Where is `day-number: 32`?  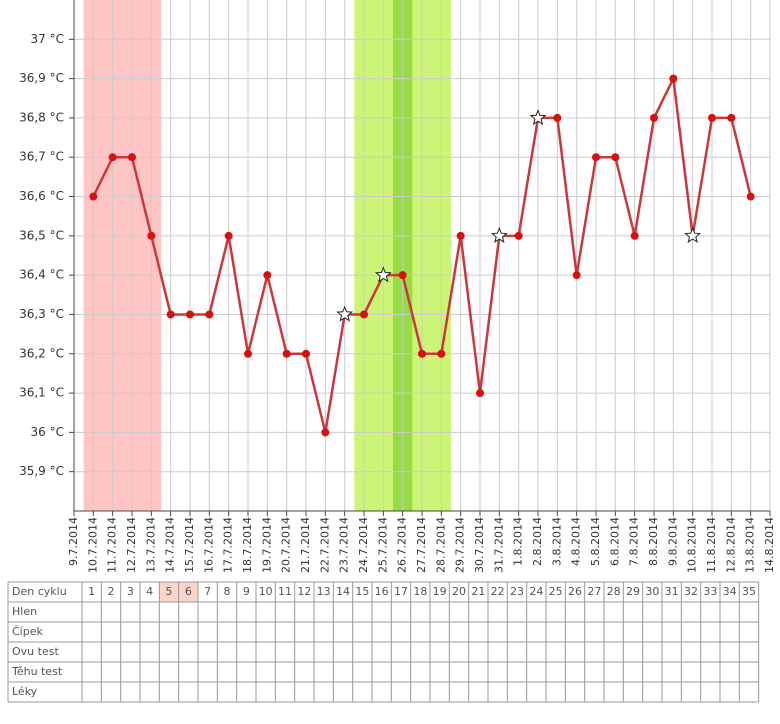 day-number: 32 is located at coordinates (691, 591).